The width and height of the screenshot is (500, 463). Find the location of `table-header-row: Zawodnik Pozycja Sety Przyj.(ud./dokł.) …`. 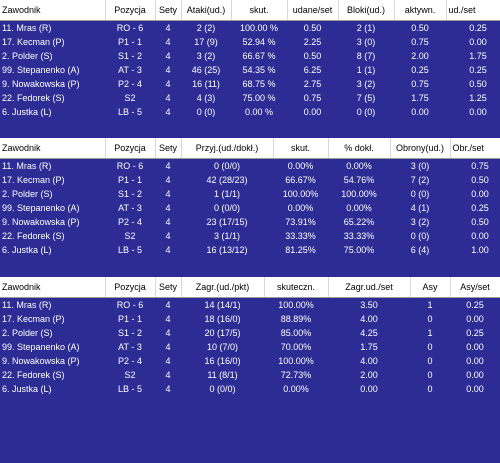

table-header-row: Zawodnik Pozycja Sety Przyj.(ud./dokł.) … is located at coordinates (250, 148).